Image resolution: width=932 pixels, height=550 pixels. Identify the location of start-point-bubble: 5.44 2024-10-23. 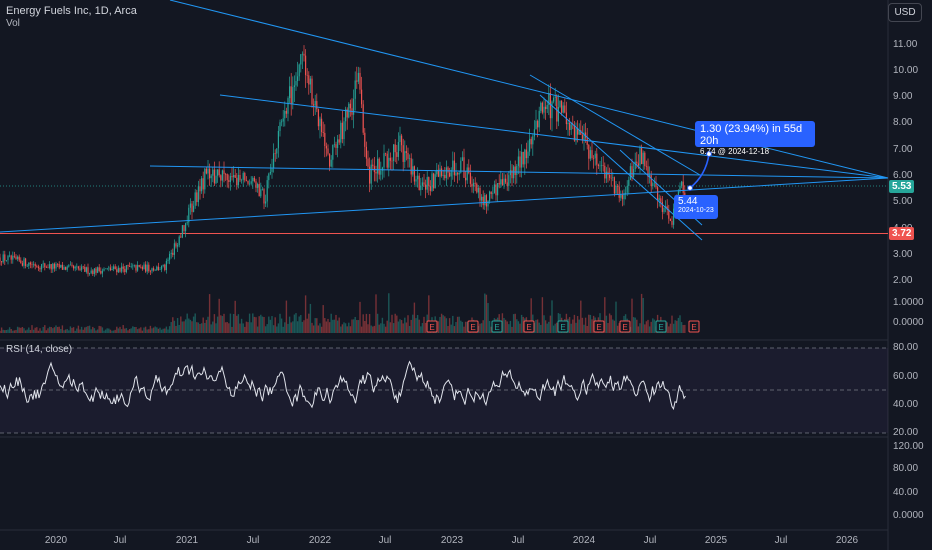
(696, 207).